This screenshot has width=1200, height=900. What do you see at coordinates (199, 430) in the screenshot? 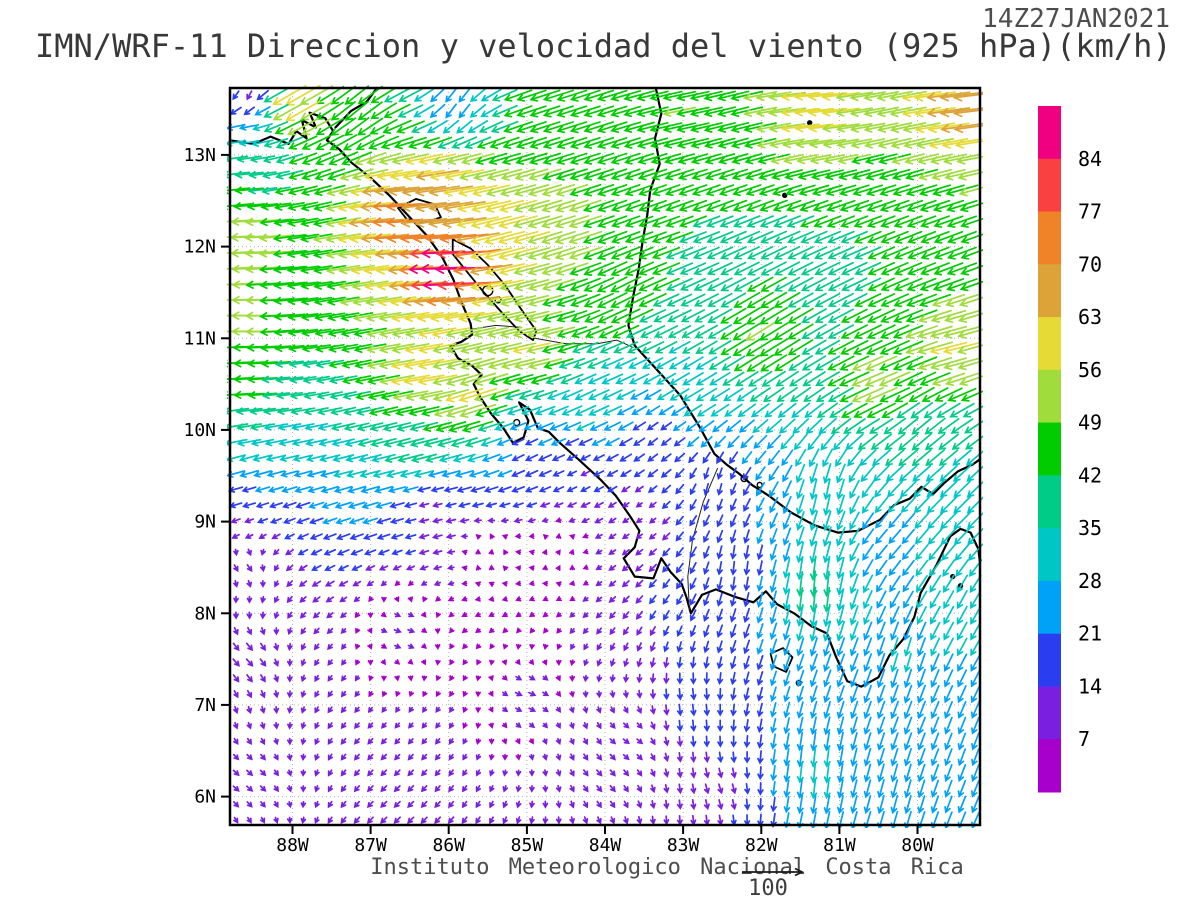
I see `y-tick-label: 10N` at bounding box center [199, 430].